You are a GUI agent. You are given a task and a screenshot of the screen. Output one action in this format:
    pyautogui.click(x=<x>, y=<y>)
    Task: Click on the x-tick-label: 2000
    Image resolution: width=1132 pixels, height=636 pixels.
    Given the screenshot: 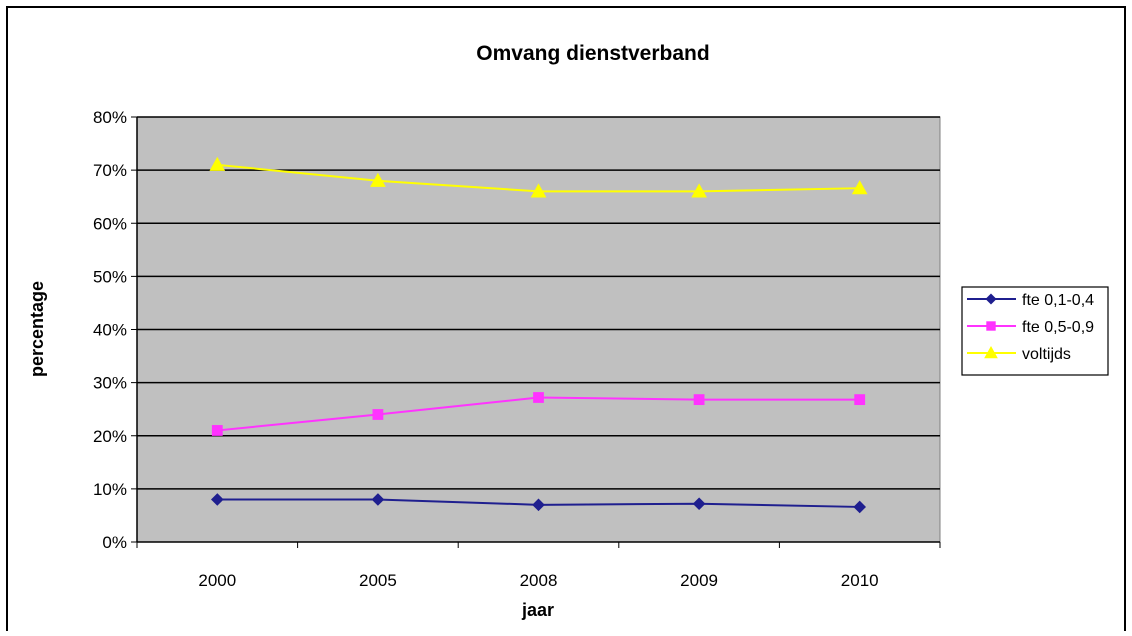 What is the action you would take?
    pyautogui.click(x=217, y=580)
    